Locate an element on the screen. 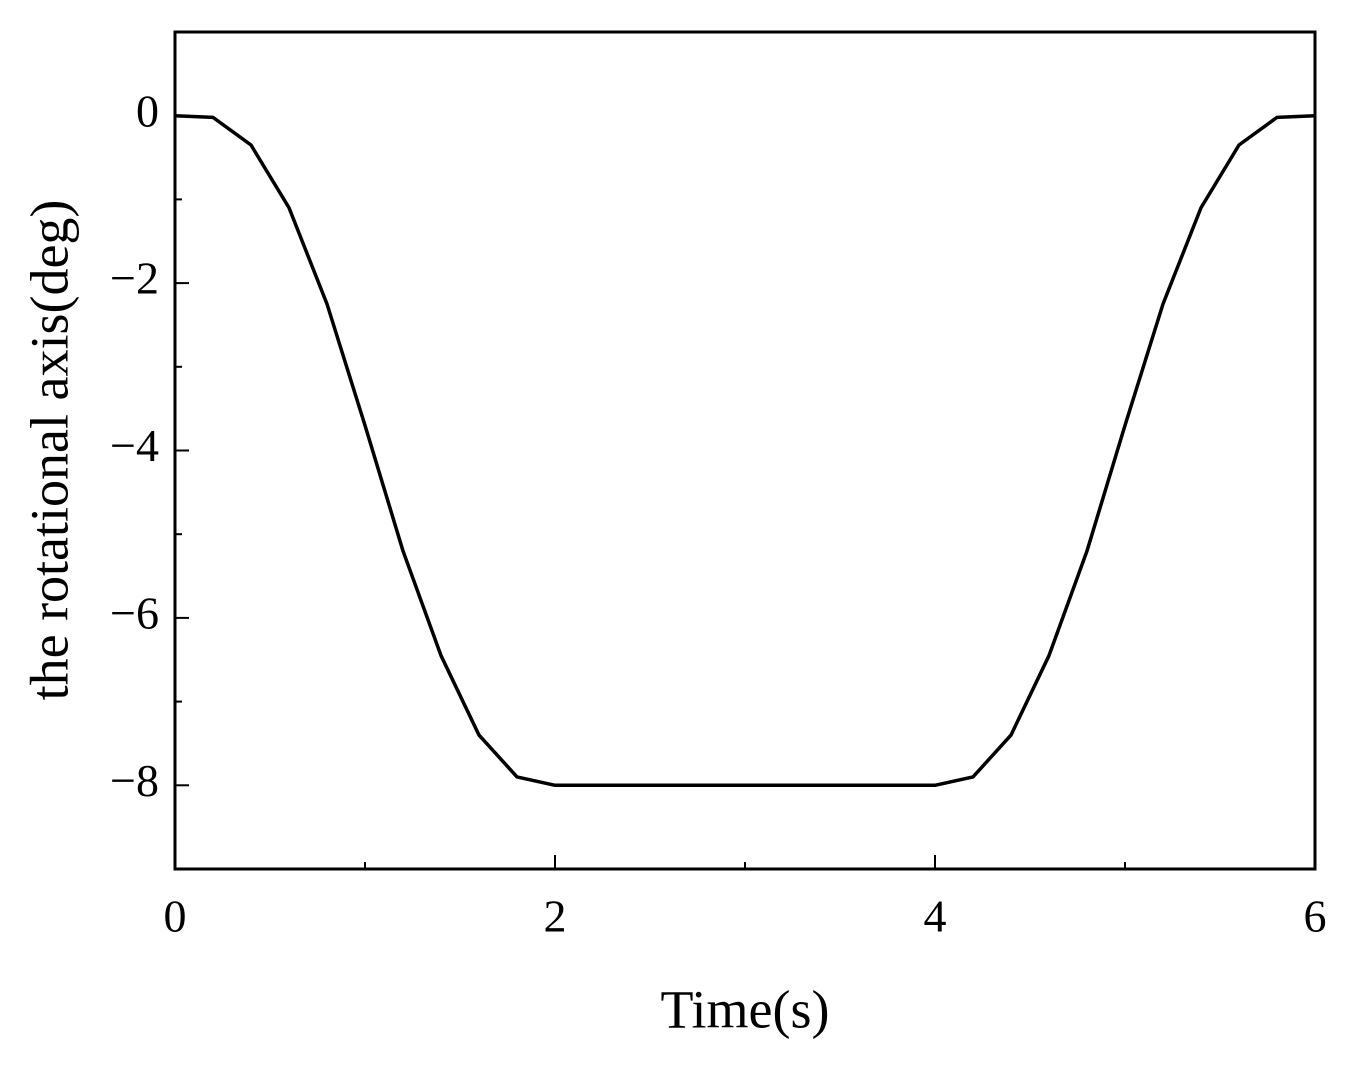 This screenshot has height=1066, width=1360. x-tick-label: 4 is located at coordinates (935, 916).